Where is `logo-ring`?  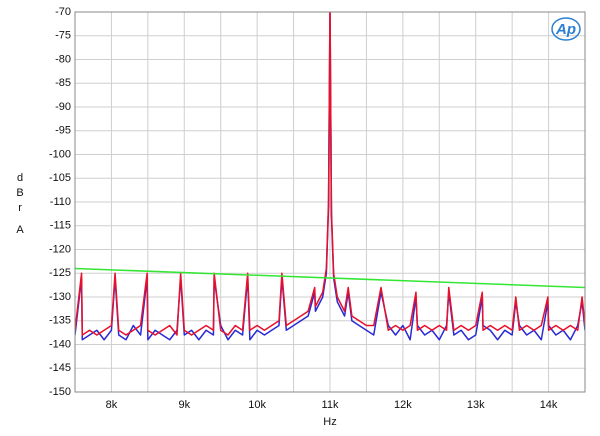 logo-ring is located at coordinates (566, 29).